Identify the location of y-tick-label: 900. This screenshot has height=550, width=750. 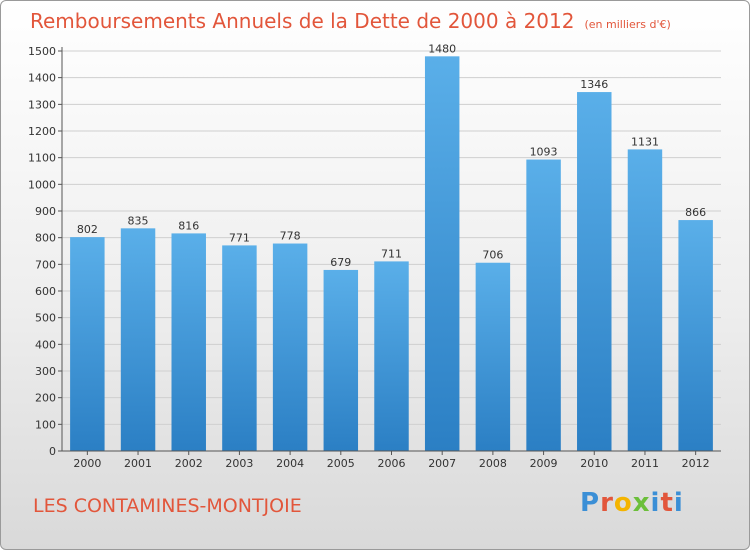
(45, 211).